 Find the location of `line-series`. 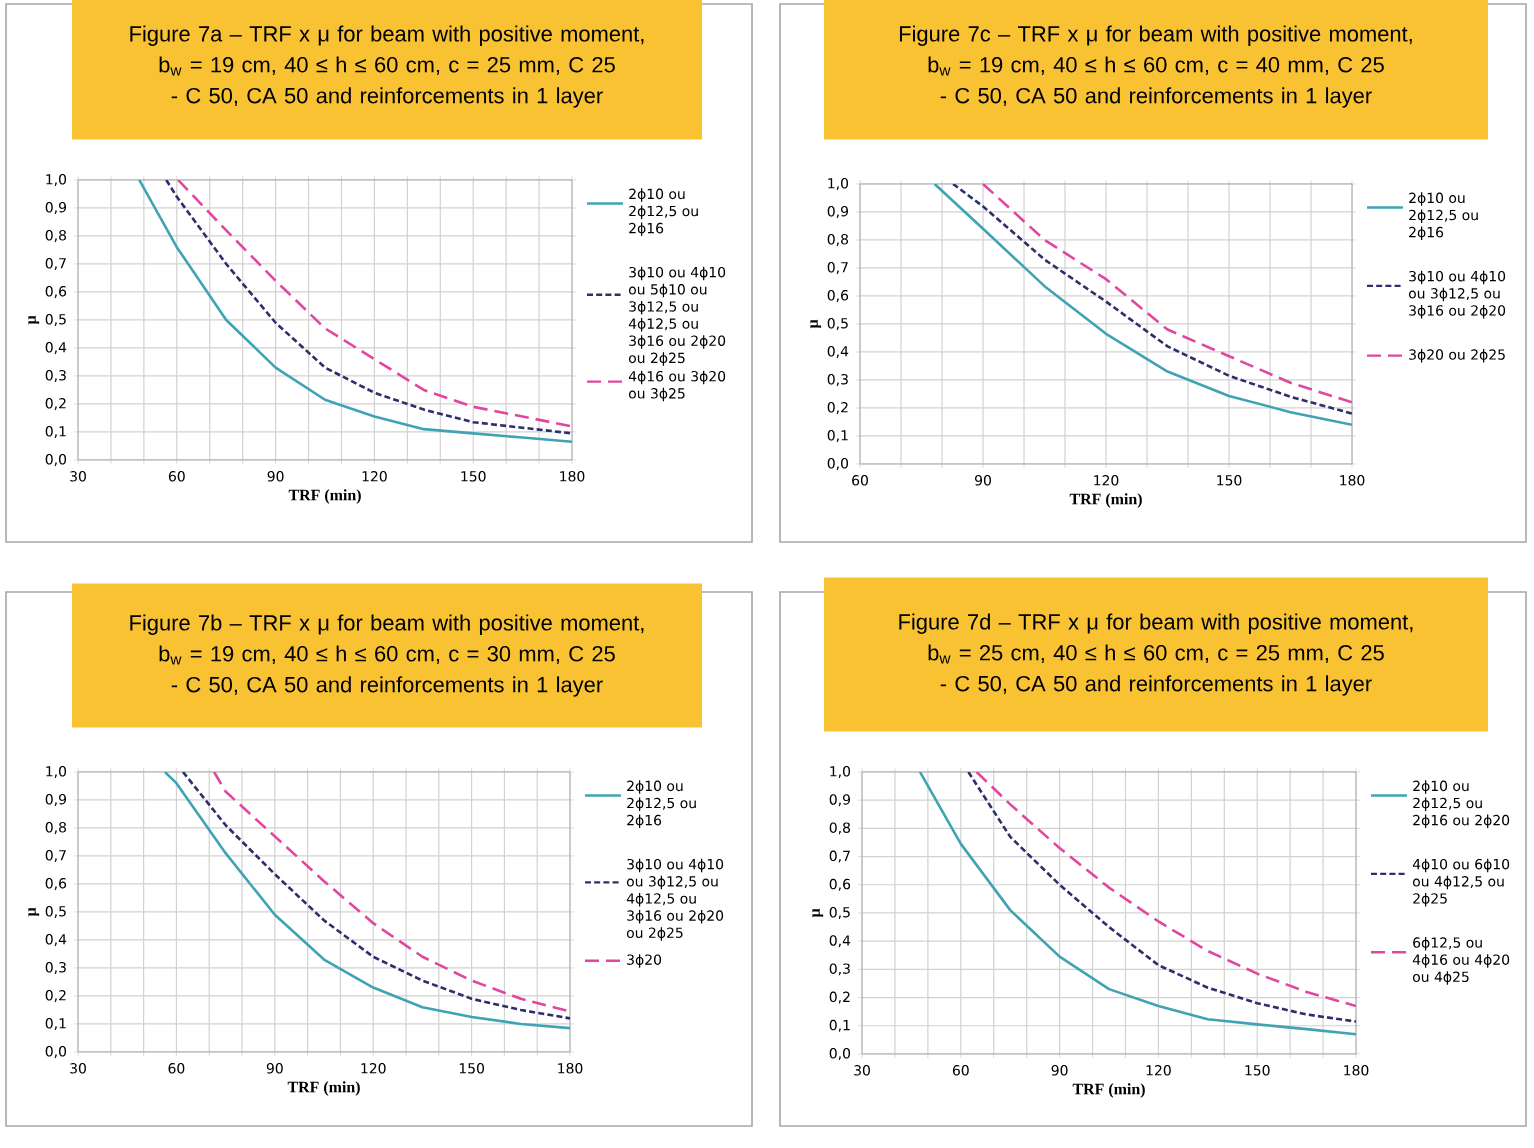

line-series is located at coordinates (1137, 903).